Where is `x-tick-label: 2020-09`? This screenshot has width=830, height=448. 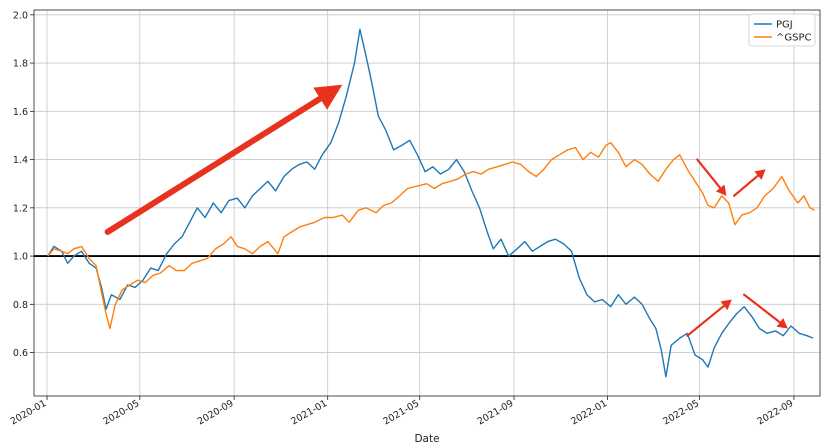
x-tick-label: 2020-09 is located at coordinates (216, 412).